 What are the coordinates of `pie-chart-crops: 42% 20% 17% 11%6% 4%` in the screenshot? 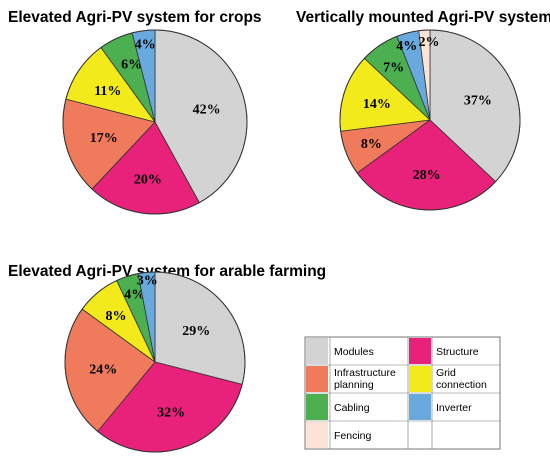 It's located at (155, 122).